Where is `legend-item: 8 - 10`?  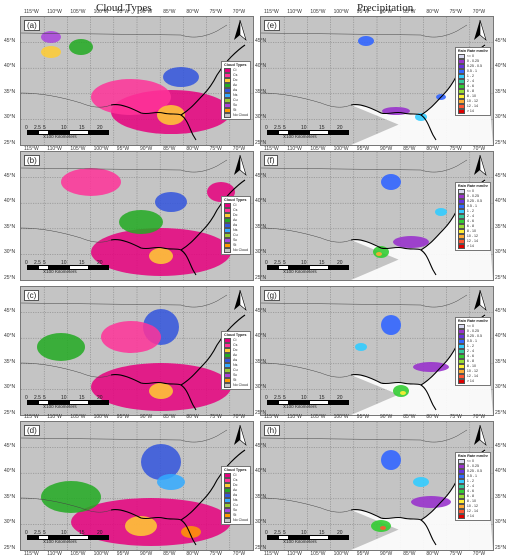
legend-item: 8 - 10 is located at coordinates (472, 96).